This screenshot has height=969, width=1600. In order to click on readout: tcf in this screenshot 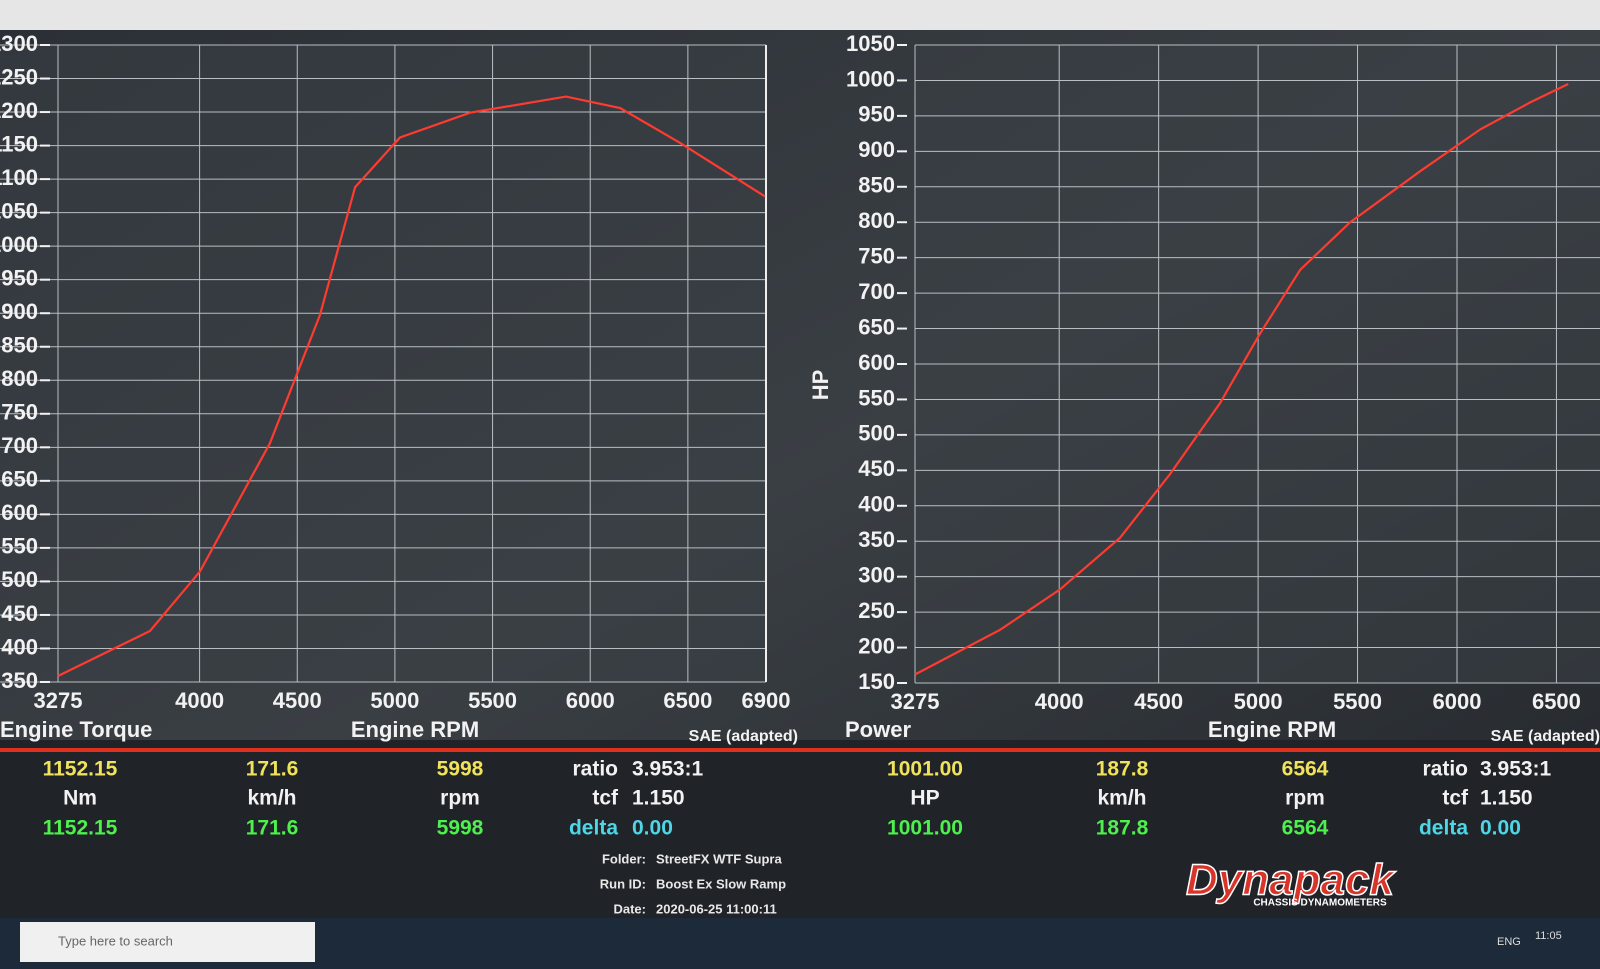, I will do `click(1455, 798)`.